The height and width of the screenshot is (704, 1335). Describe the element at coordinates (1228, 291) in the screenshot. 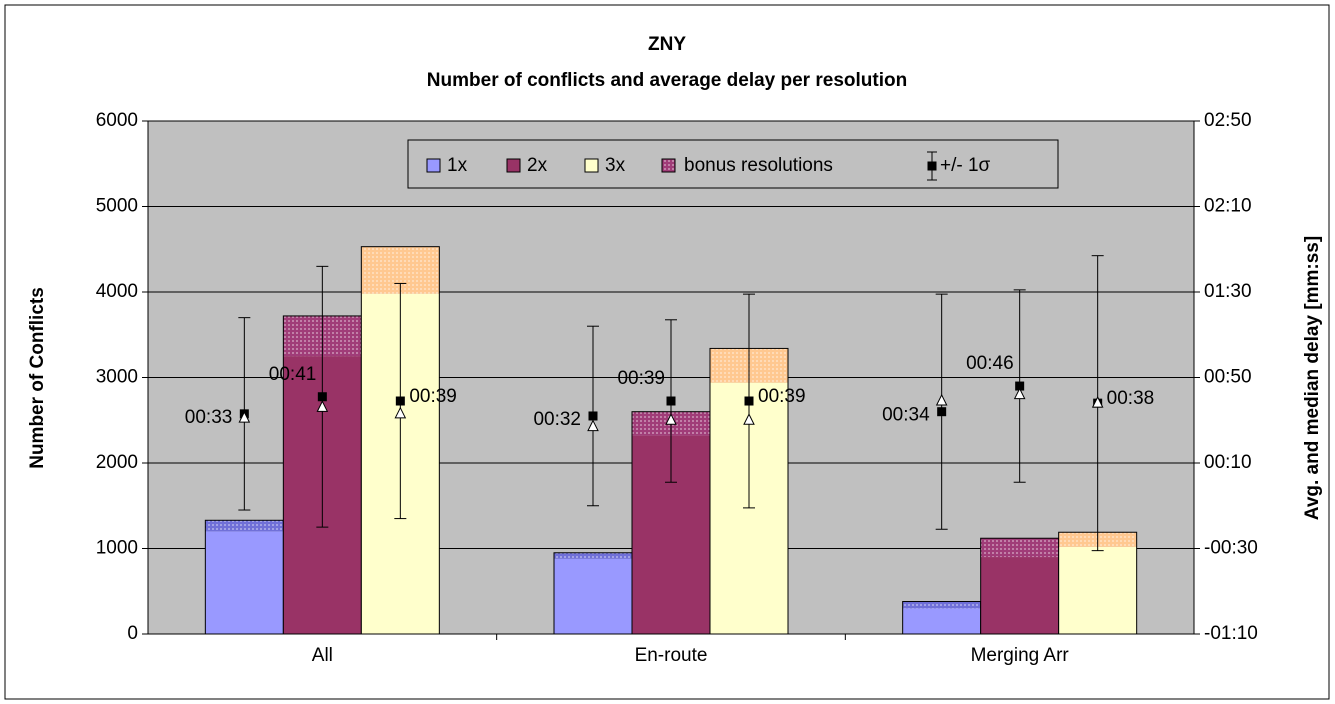

I see `y2-tick-label: 01:30` at that location.